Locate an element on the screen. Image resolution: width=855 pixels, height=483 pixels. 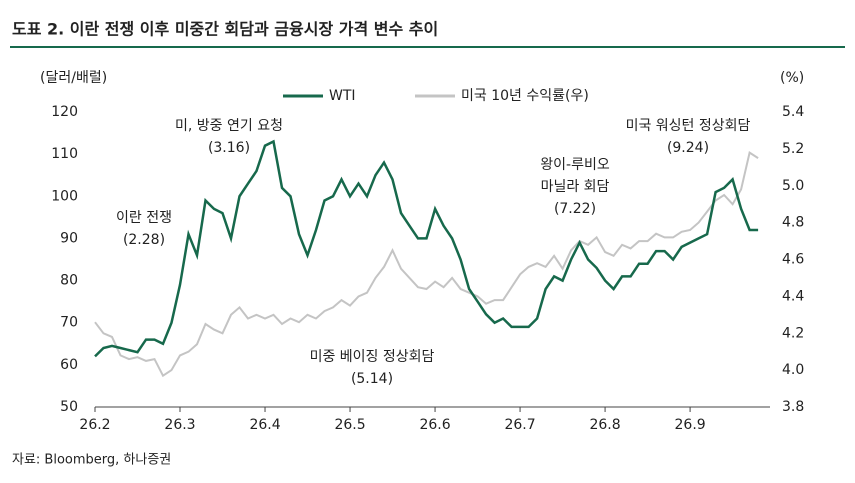
x-tick-label: 26.2 is located at coordinates (94, 425).